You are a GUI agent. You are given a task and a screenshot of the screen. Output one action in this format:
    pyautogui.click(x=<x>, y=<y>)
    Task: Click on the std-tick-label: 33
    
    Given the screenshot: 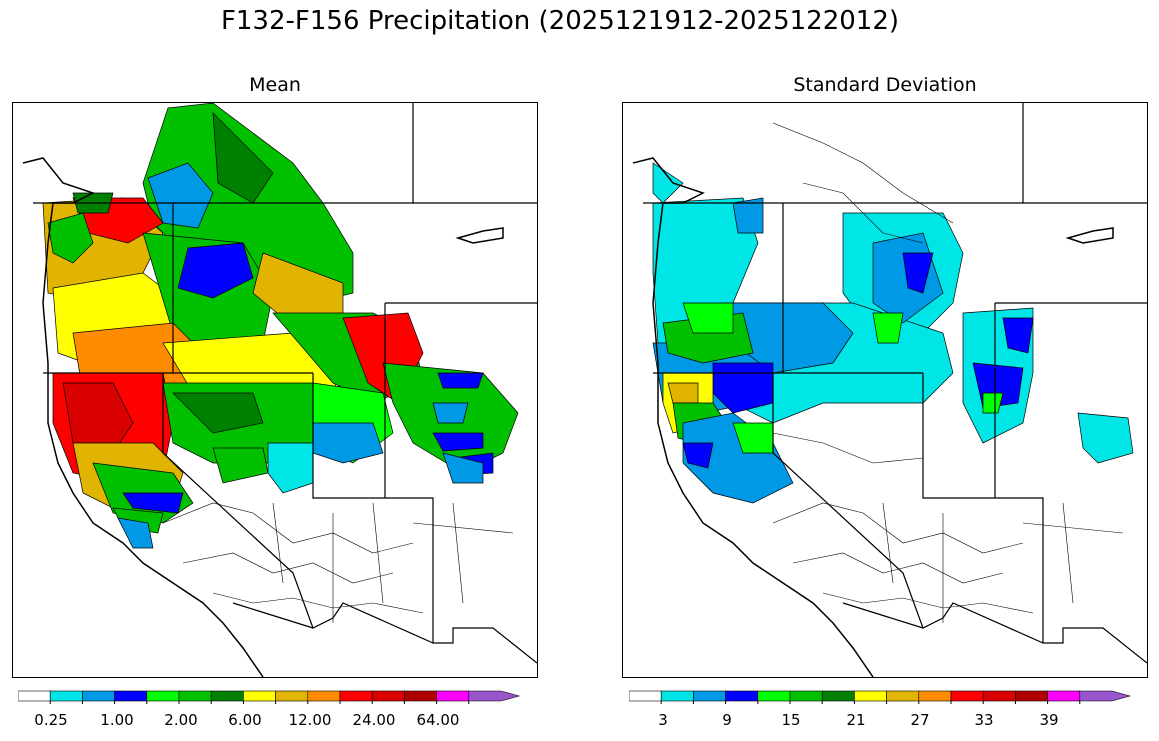 What is the action you would take?
    pyautogui.click(x=984, y=720)
    